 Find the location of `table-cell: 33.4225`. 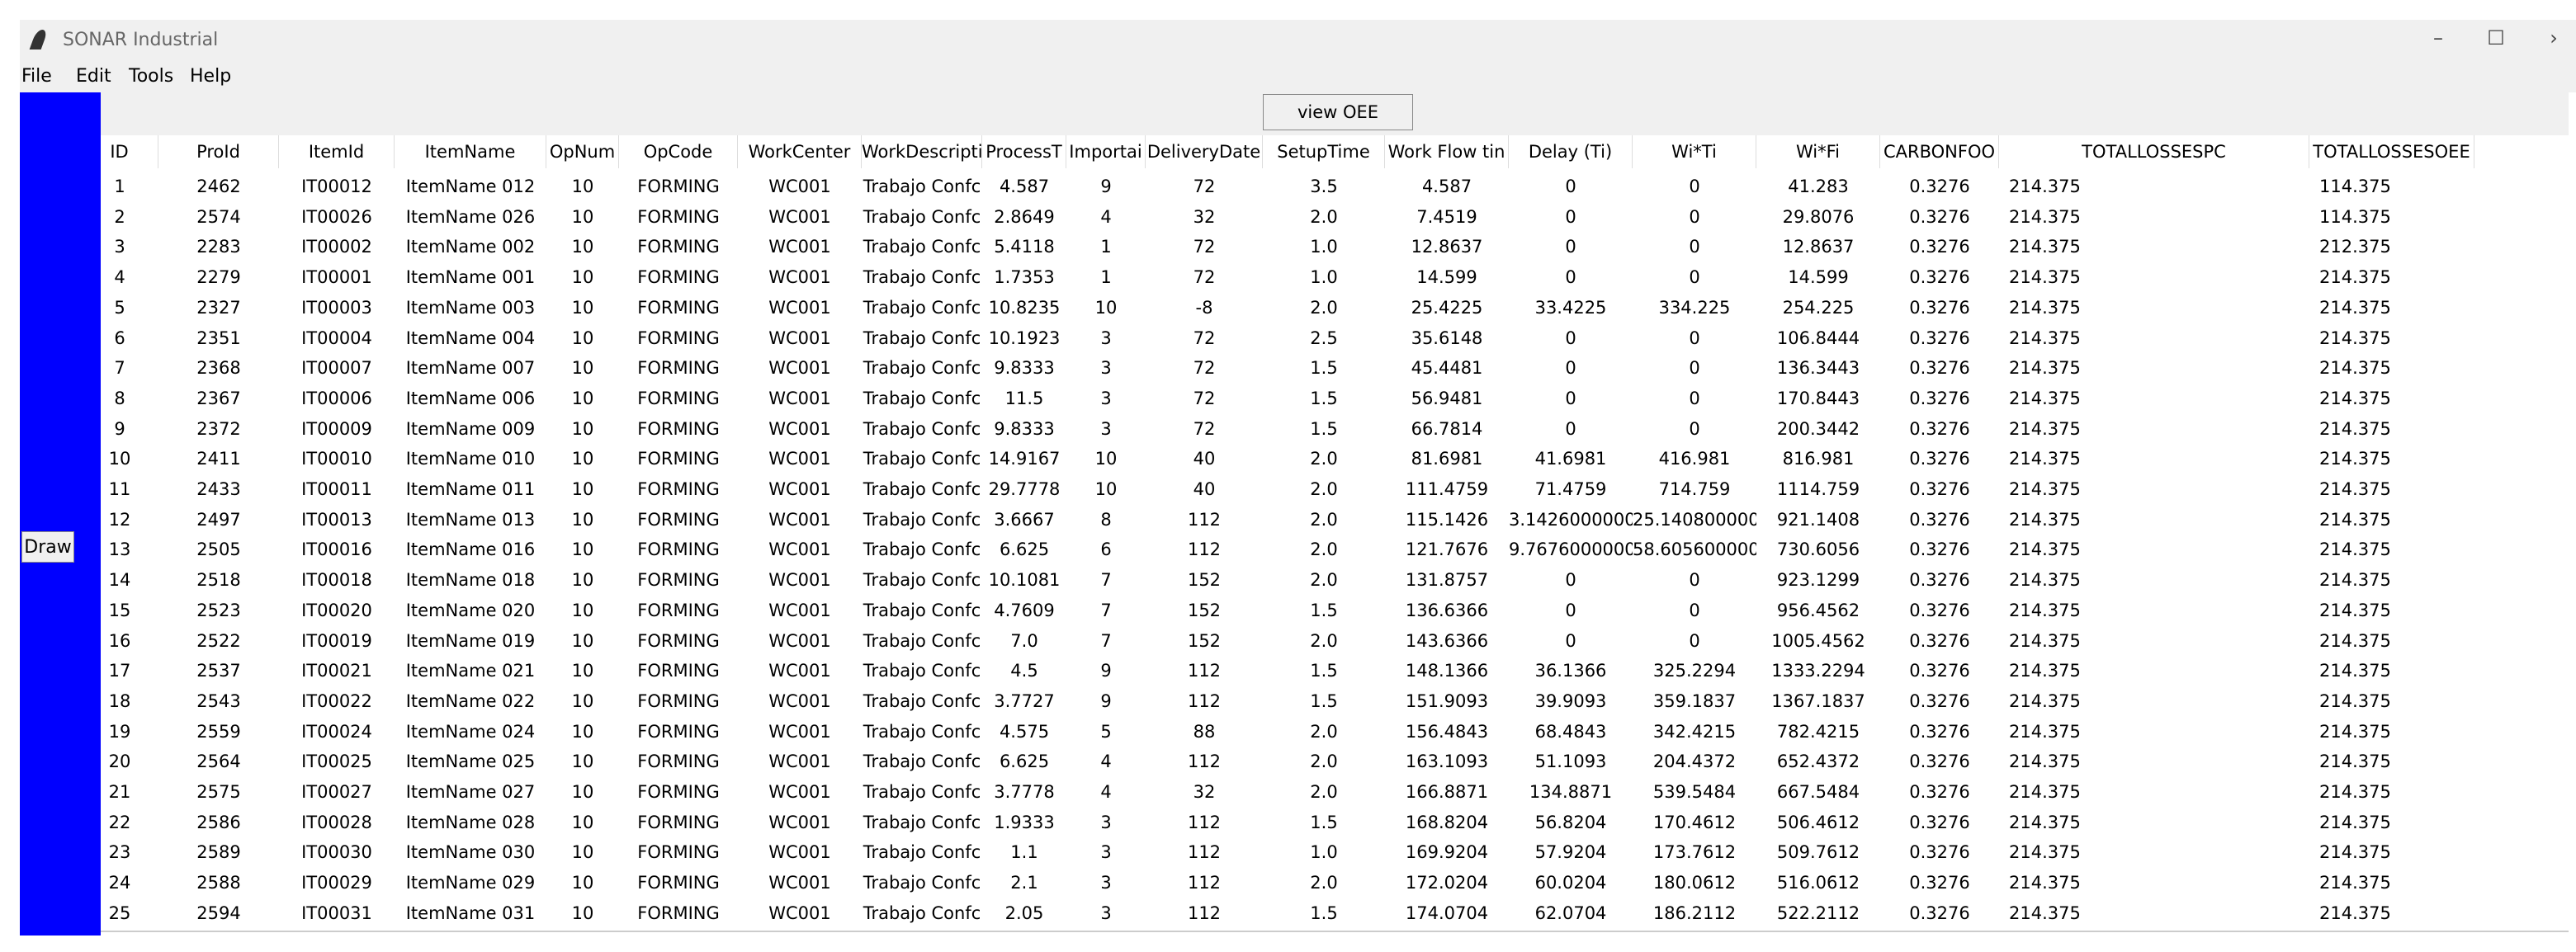

table-cell: 33.4225 is located at coordinates (1570, 307).